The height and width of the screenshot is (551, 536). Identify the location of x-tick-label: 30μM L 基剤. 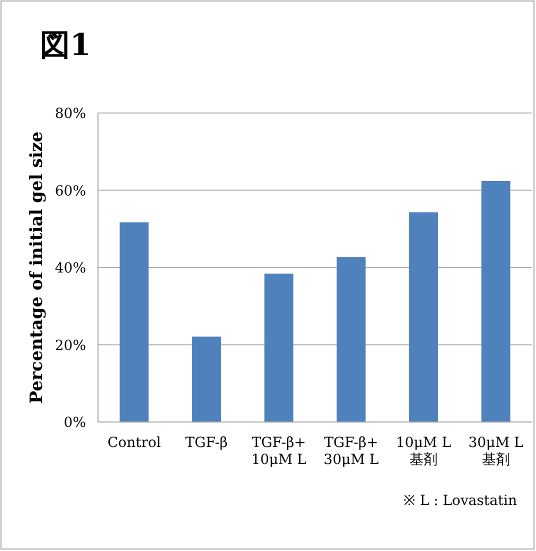
(496, 451).